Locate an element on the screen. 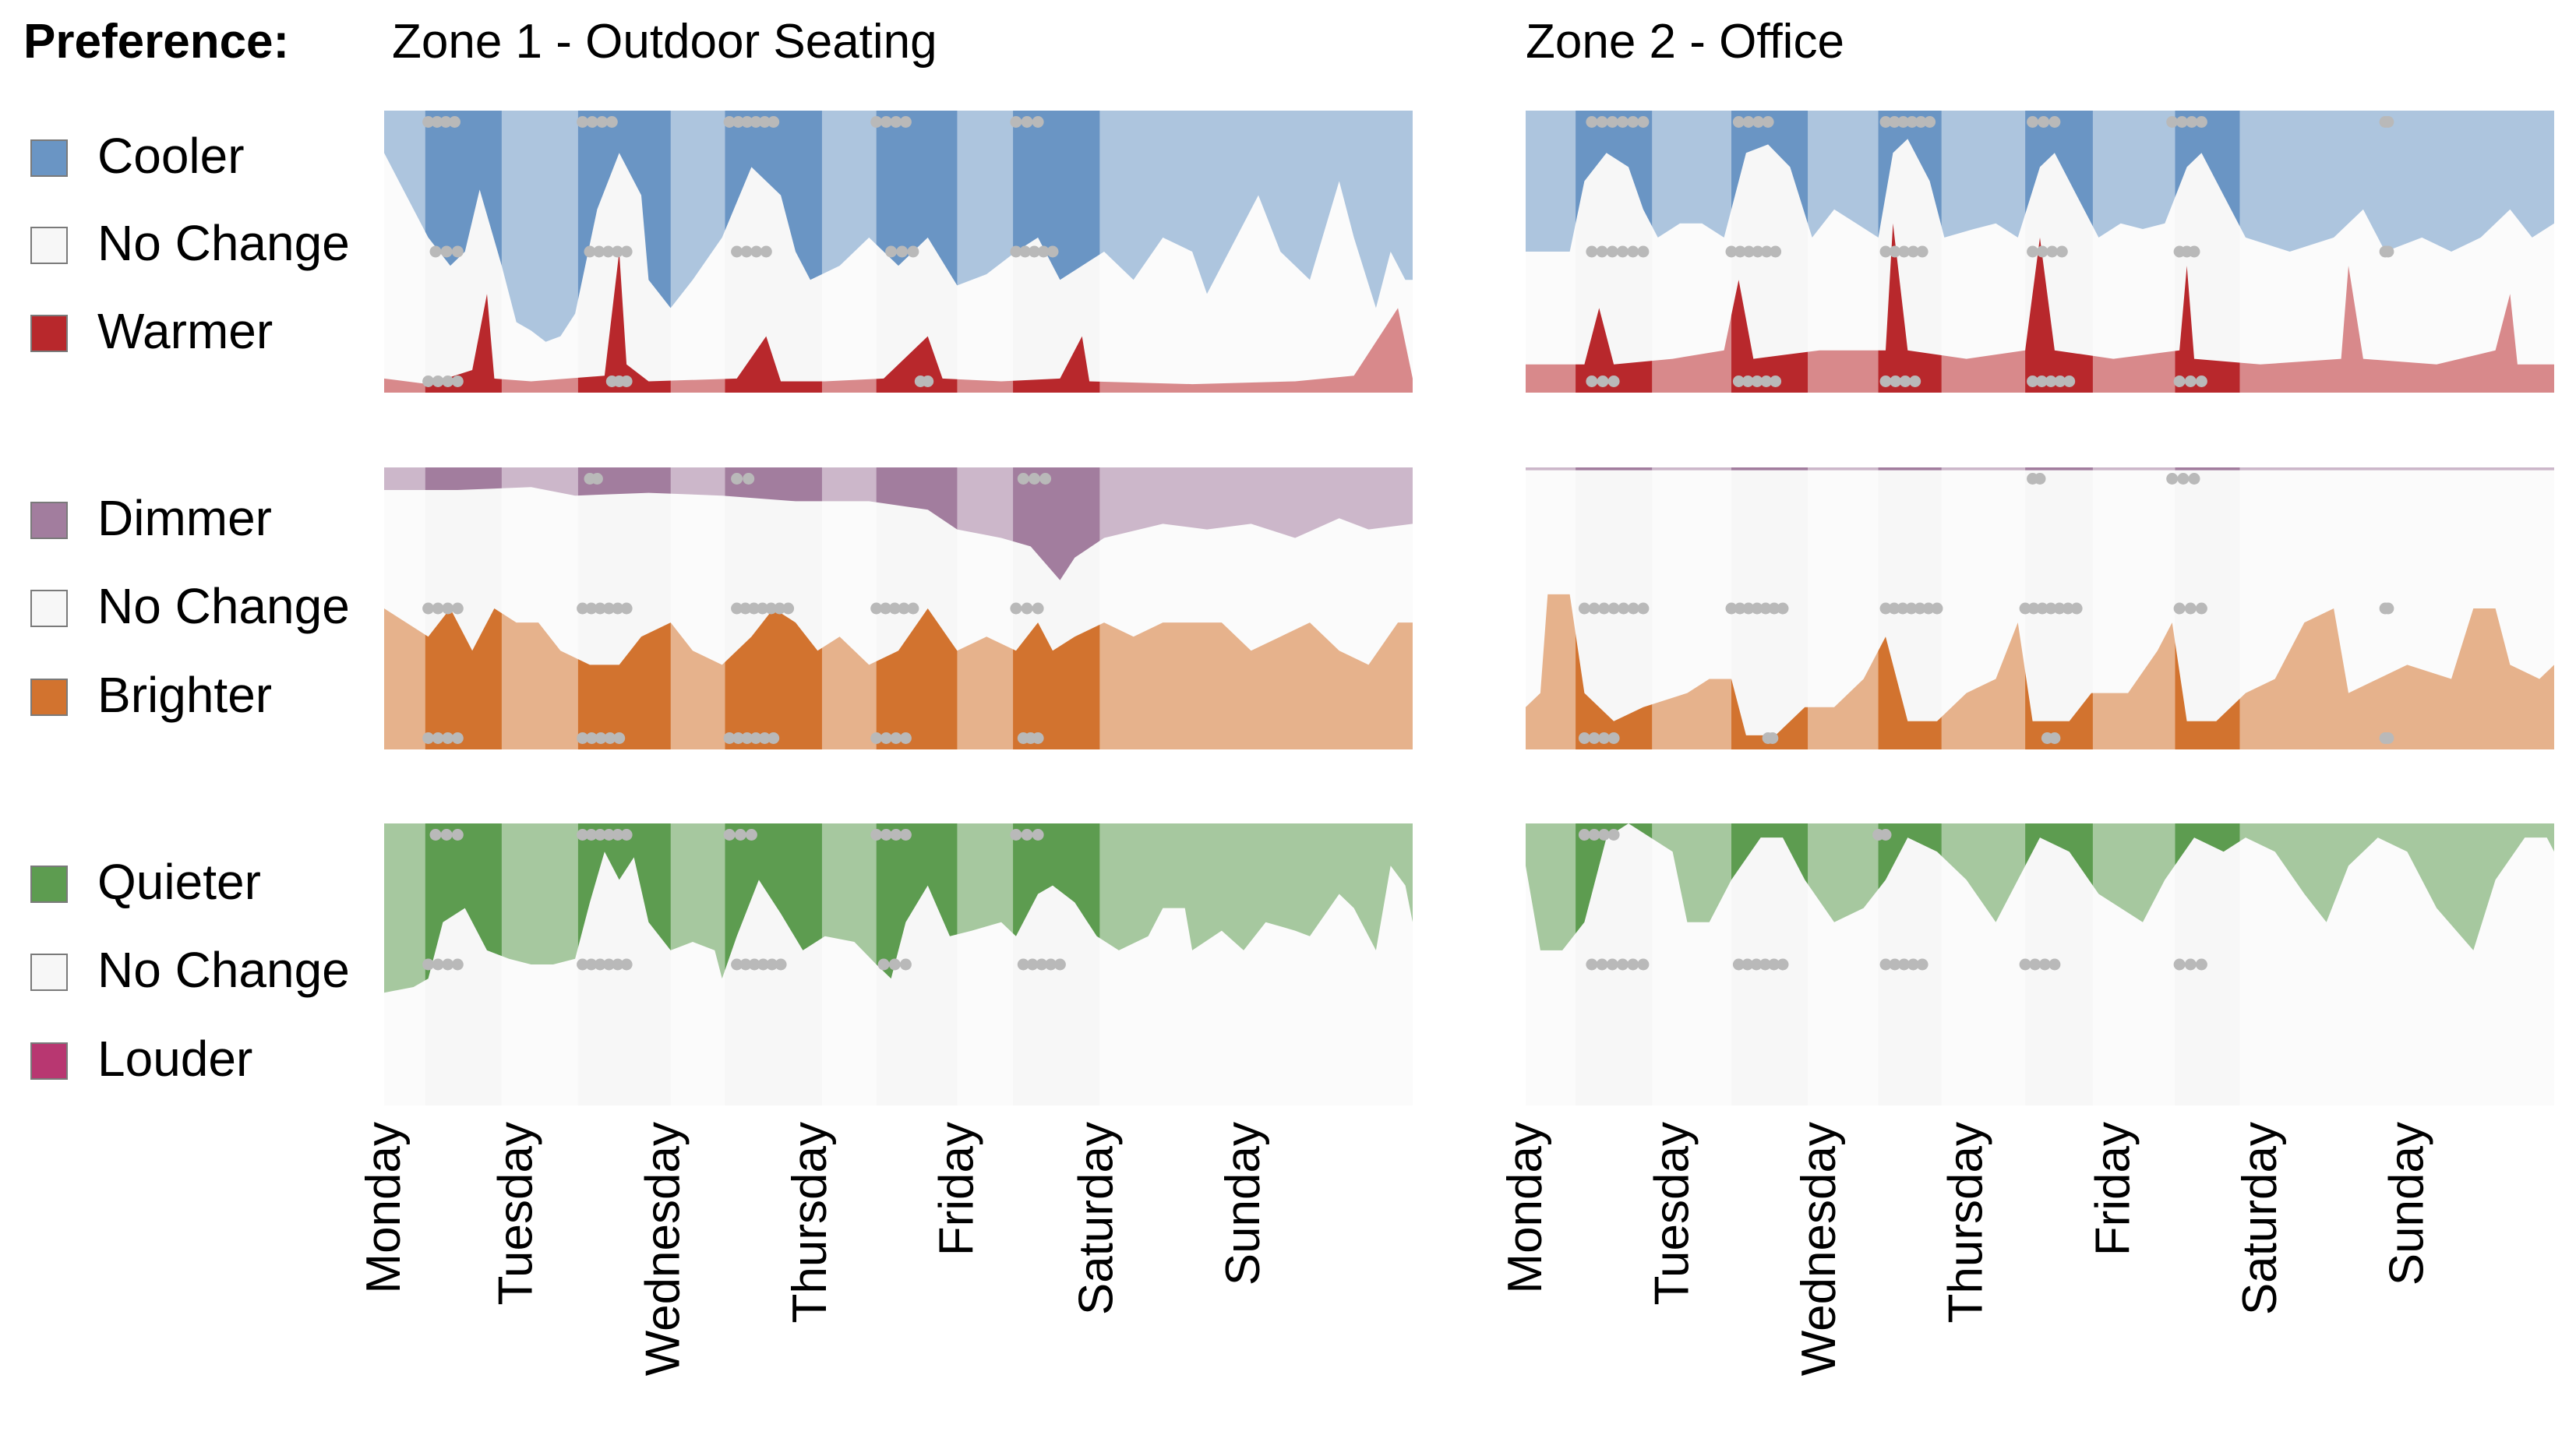 The height and width of the screenshot is (1435, 2576). day-label-wednesday: Wednesday is located at coordinates (663, 1249).